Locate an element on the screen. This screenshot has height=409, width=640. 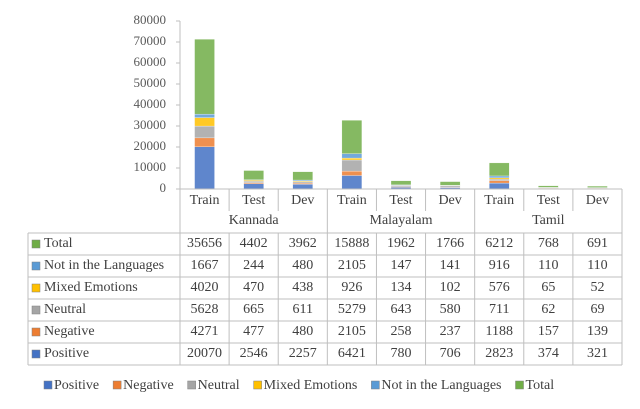
table-value: 477 is located at coordinates (253, 331).